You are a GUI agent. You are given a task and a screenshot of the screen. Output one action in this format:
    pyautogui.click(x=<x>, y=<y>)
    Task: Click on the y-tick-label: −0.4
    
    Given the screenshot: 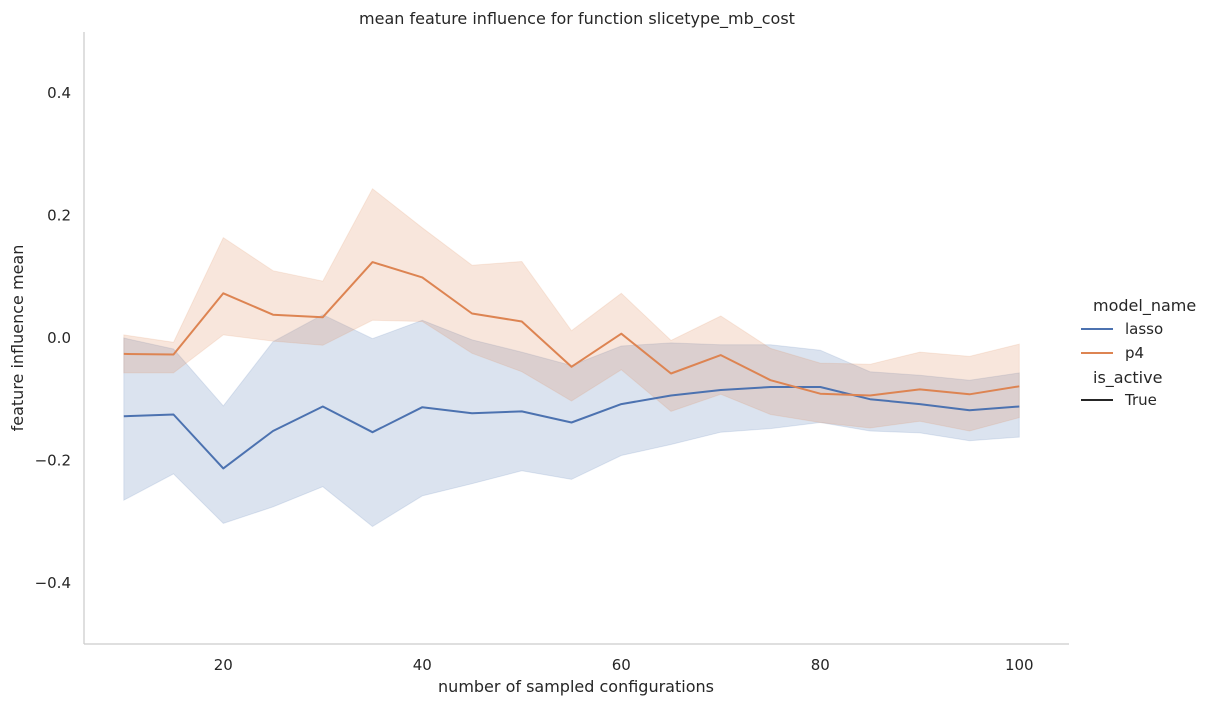 What is the action you would take?
    pyautogui.click(x=53, y=583)
    